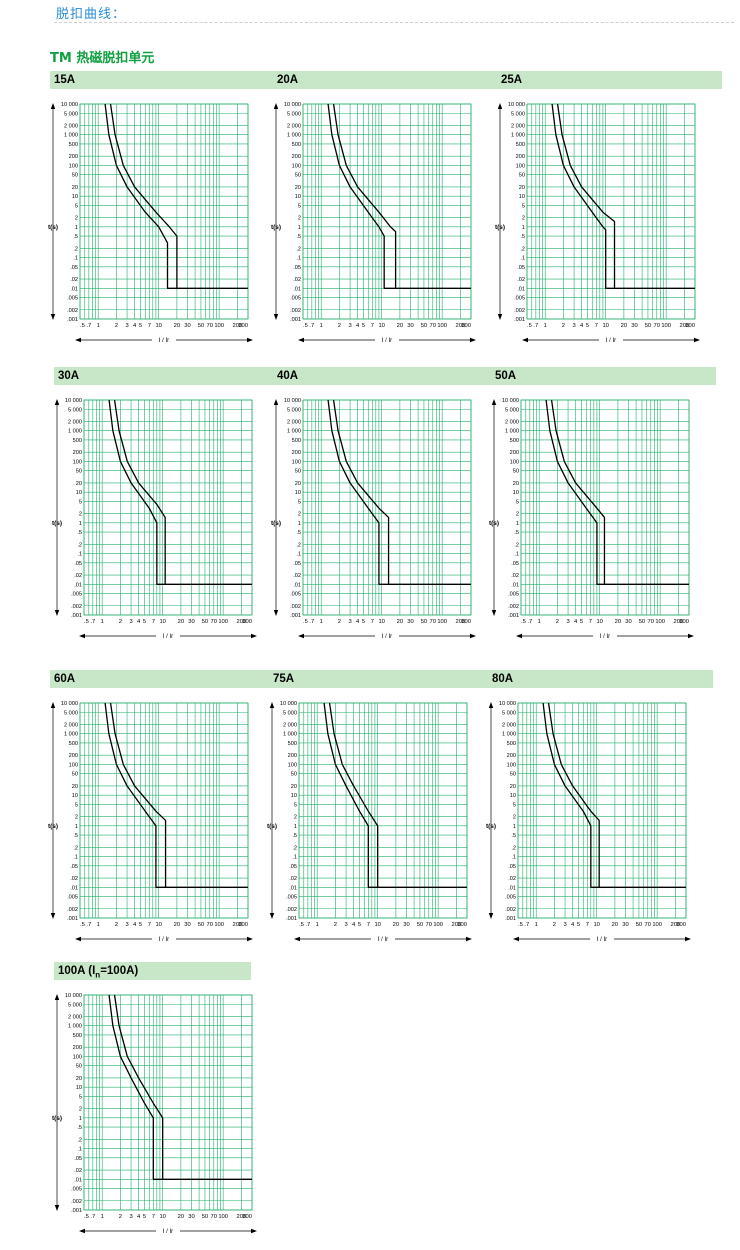 The image size is (740, 1250). I want to click on x-tick-label: 5, so click(363, 326).